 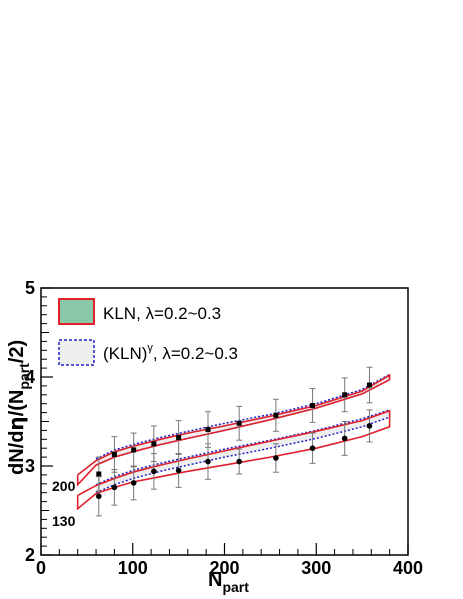 I want to click on annotation-200: 200, so click(x=64, y=486).